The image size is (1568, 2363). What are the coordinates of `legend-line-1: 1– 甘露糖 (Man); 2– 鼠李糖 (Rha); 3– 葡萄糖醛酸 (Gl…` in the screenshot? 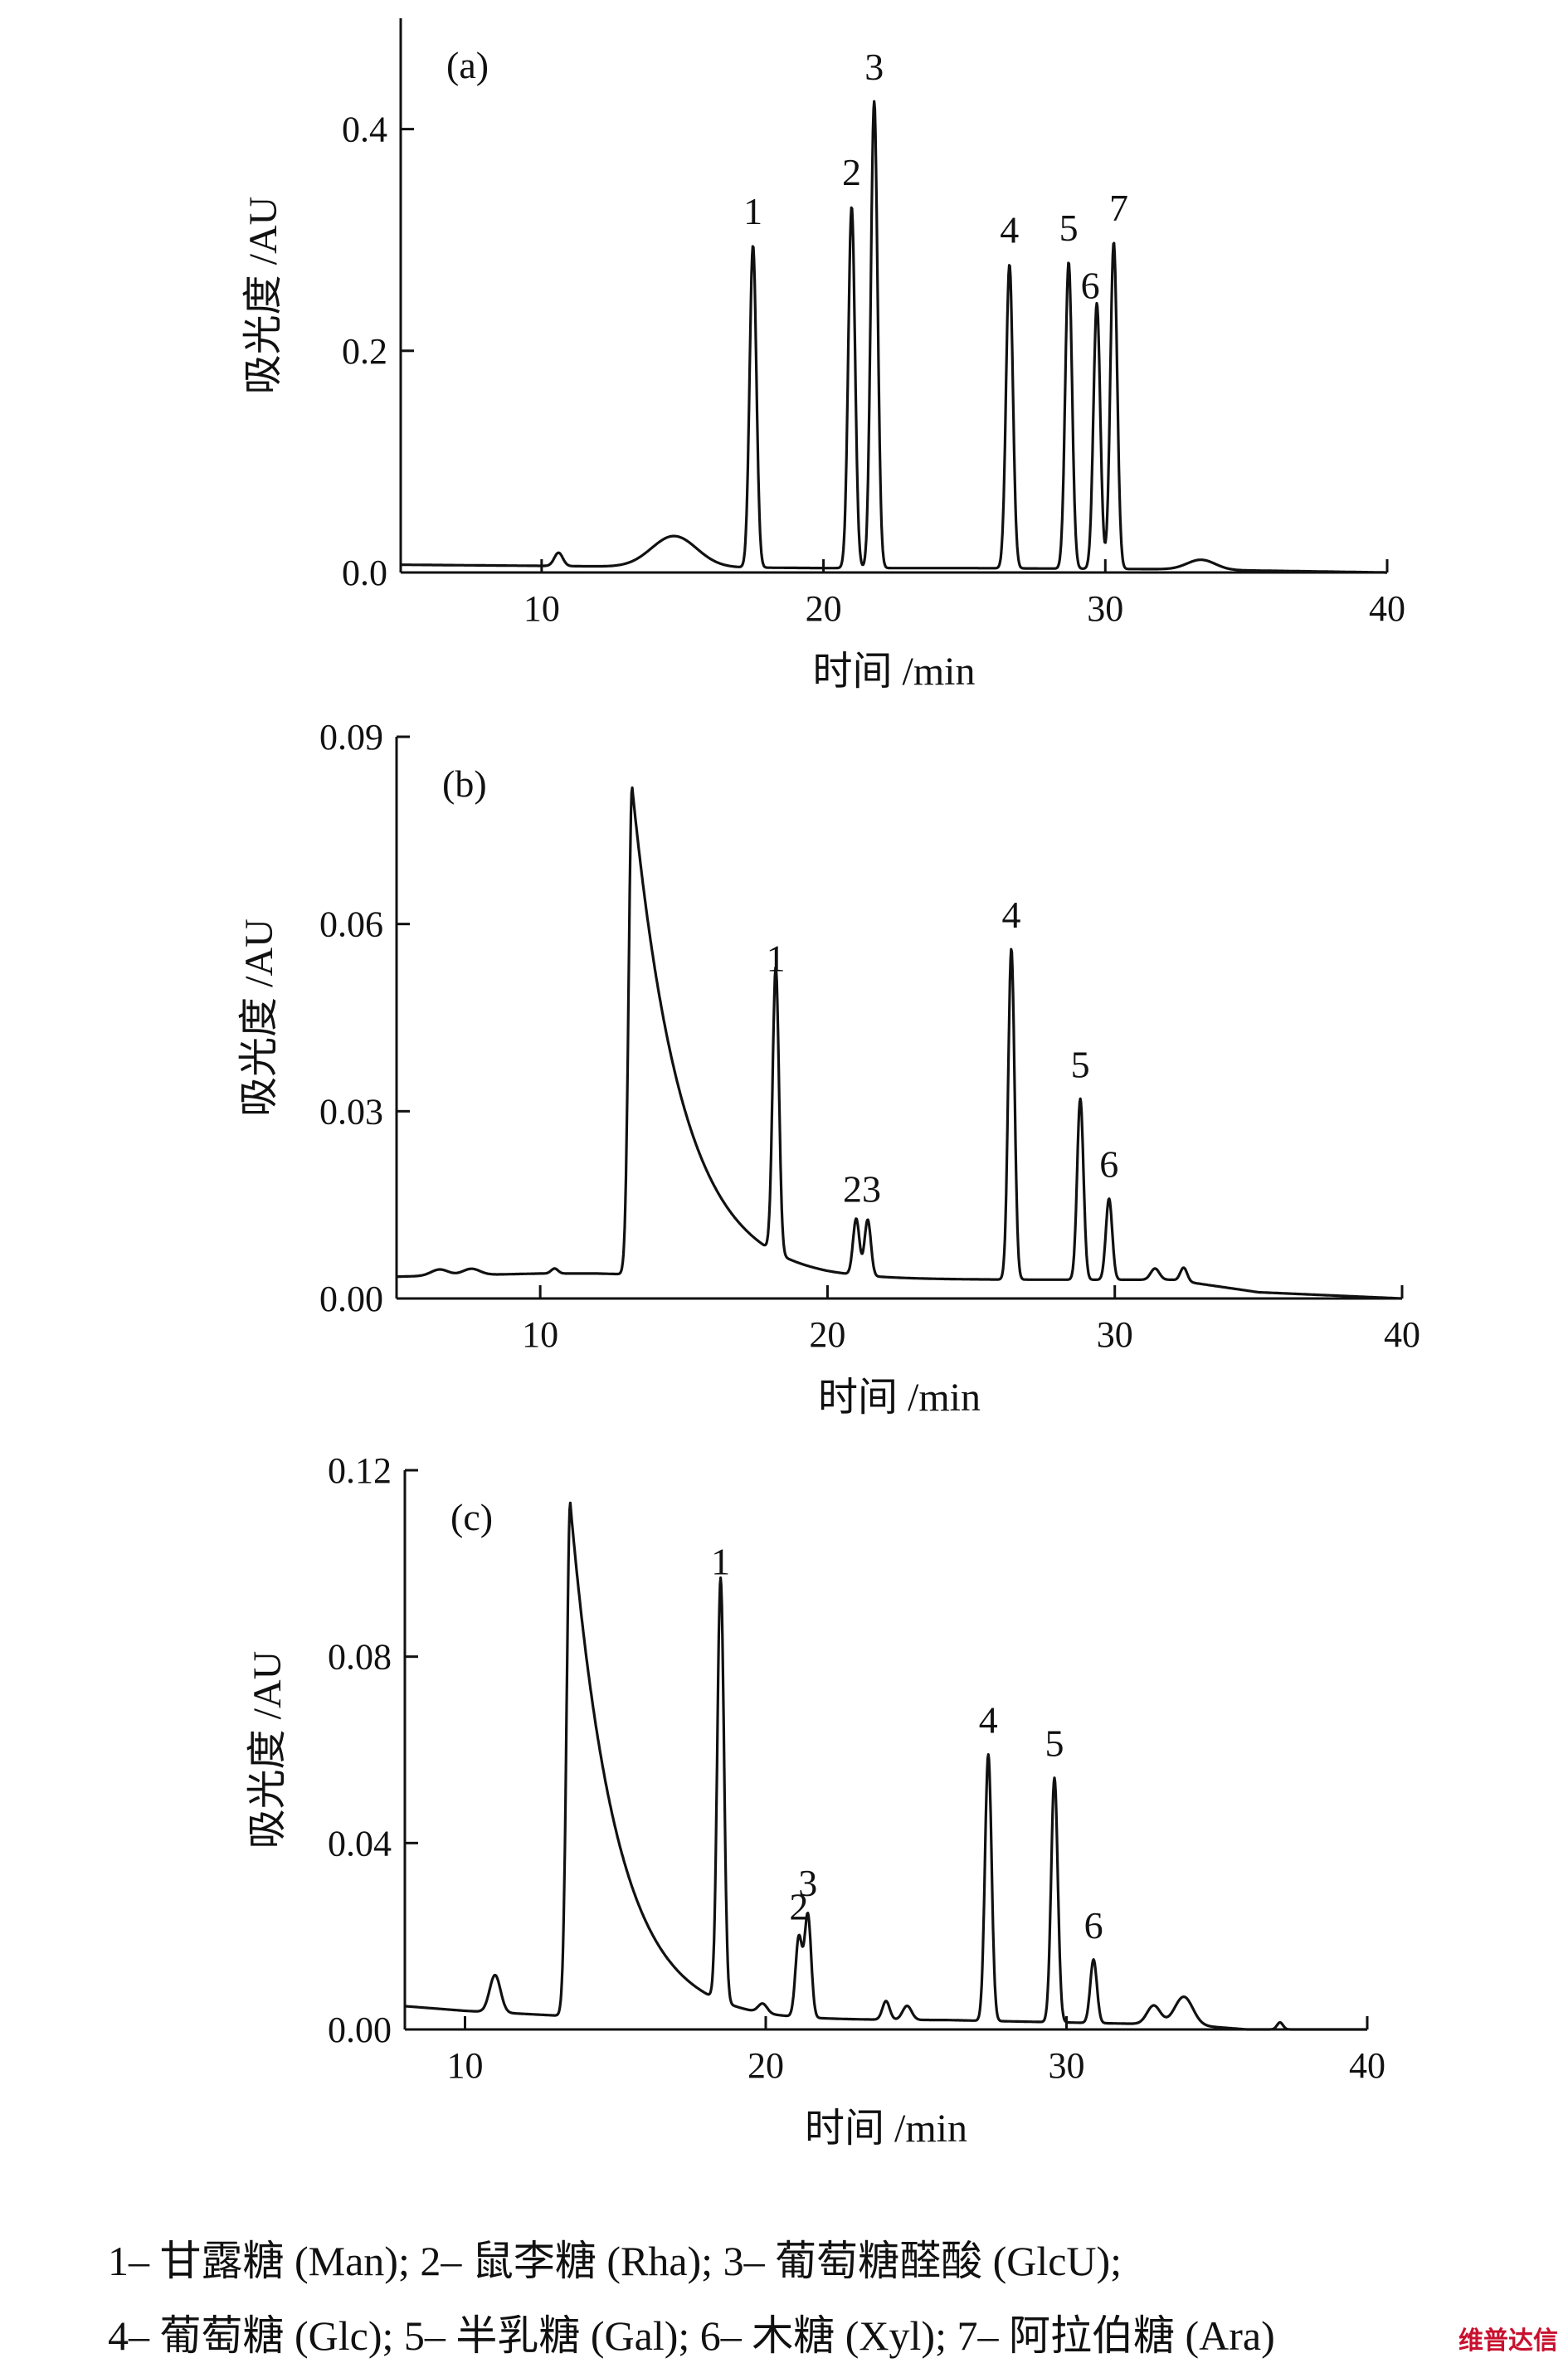 It's located at (615, 2261).